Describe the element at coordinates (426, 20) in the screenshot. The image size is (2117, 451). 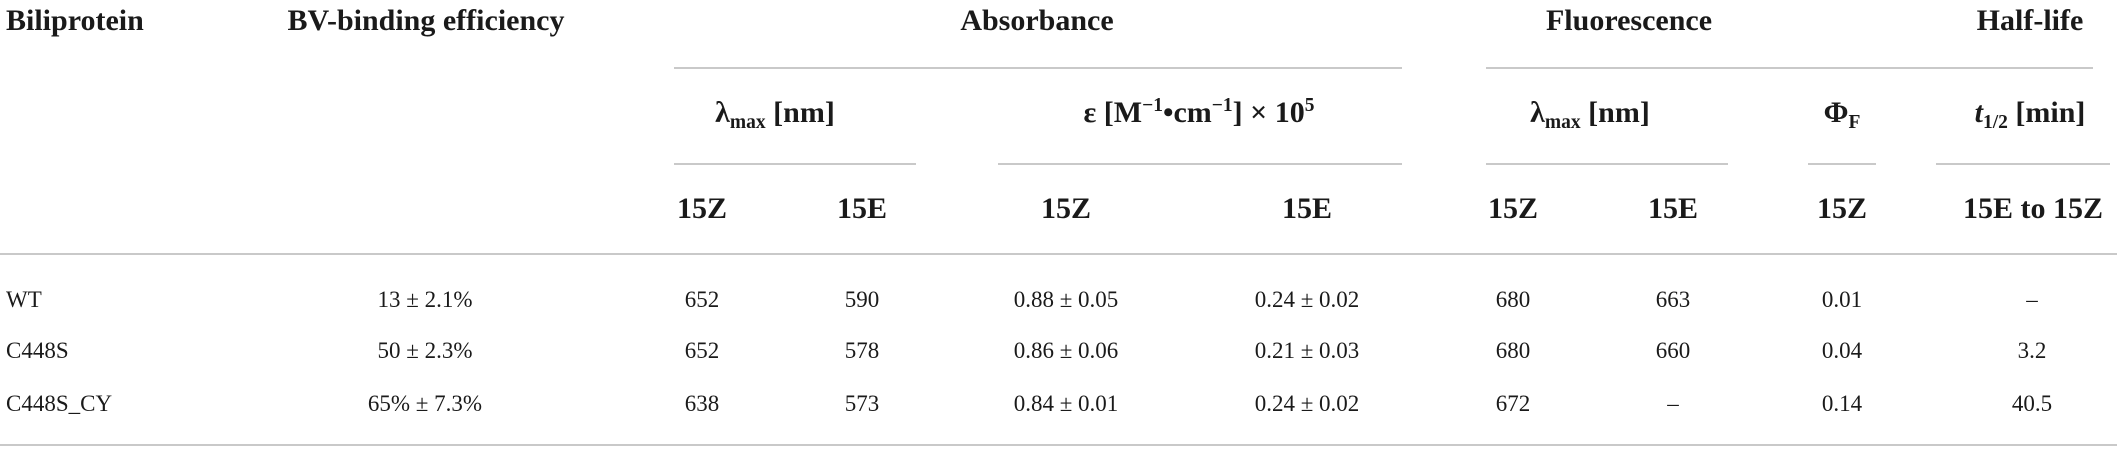
I see `header-bv-binding-efficiency: BV-binding efficiency` at that location.